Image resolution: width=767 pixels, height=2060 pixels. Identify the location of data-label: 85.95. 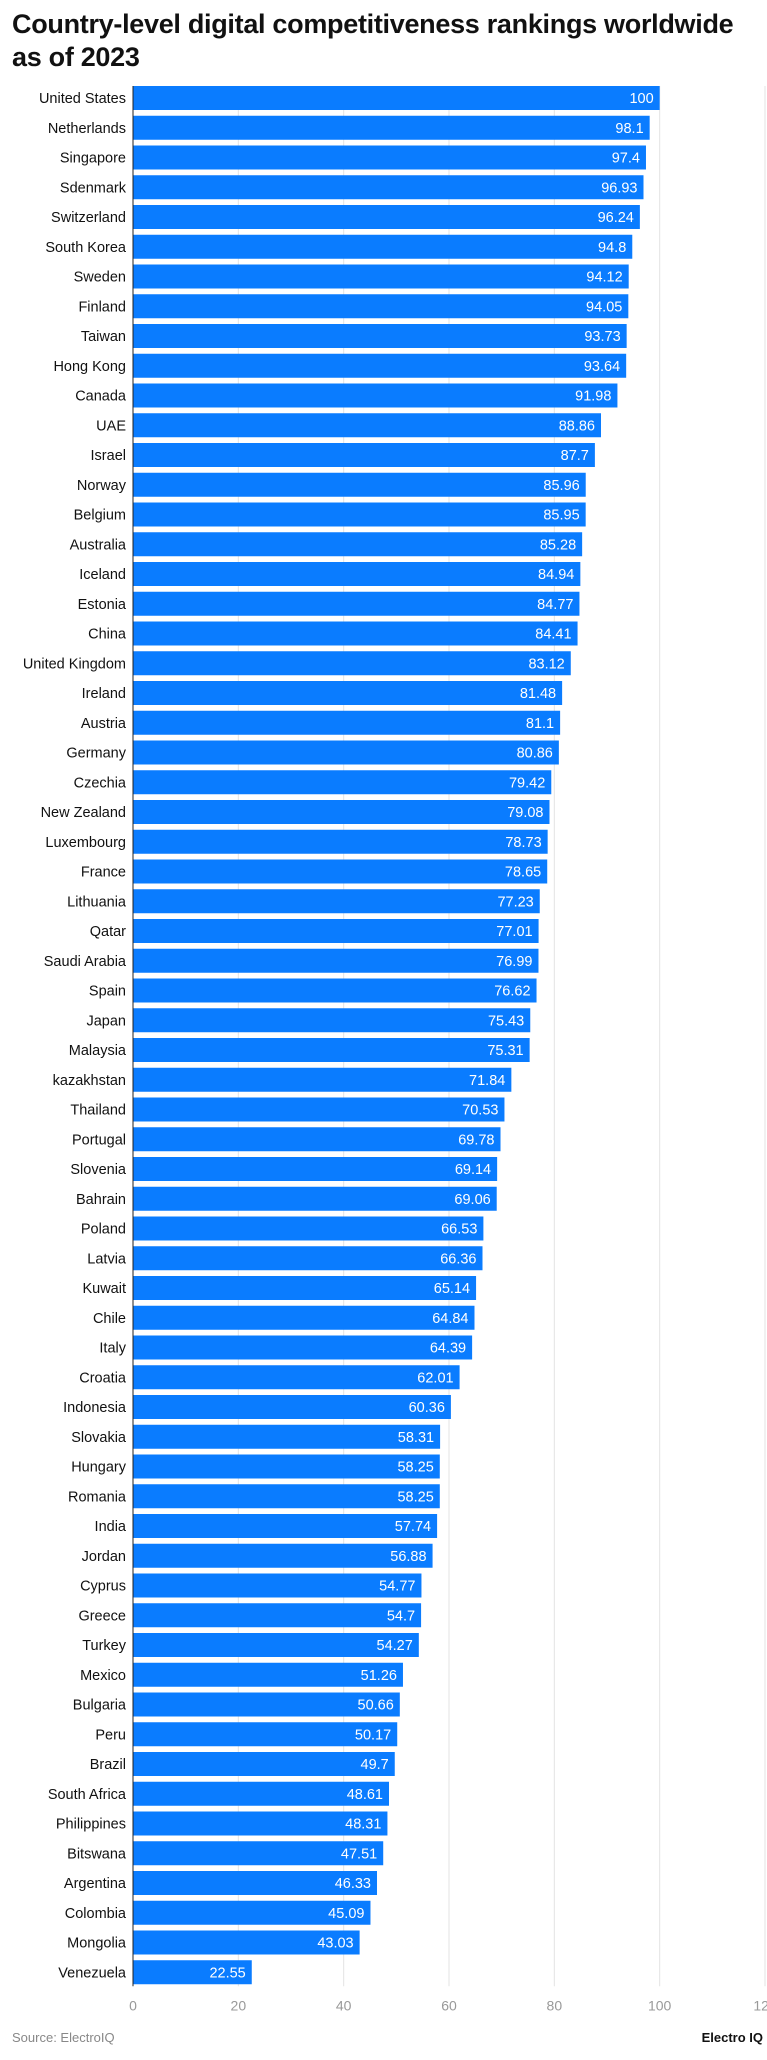
(561, 516).